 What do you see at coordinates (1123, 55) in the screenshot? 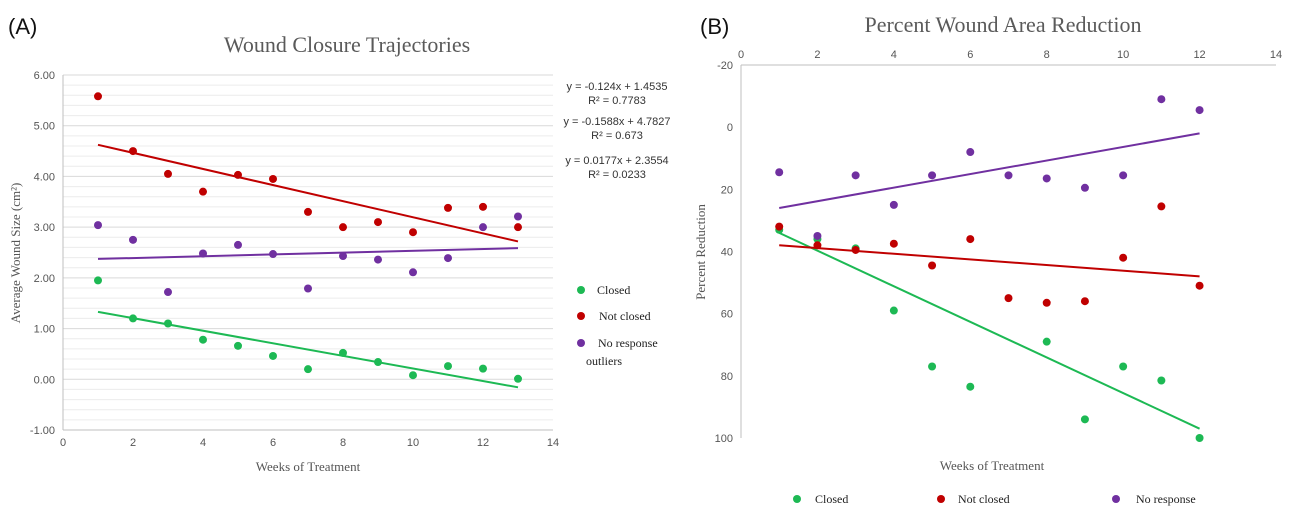
I see `x-tick-label: 10` at bounding box center [1123, 55].